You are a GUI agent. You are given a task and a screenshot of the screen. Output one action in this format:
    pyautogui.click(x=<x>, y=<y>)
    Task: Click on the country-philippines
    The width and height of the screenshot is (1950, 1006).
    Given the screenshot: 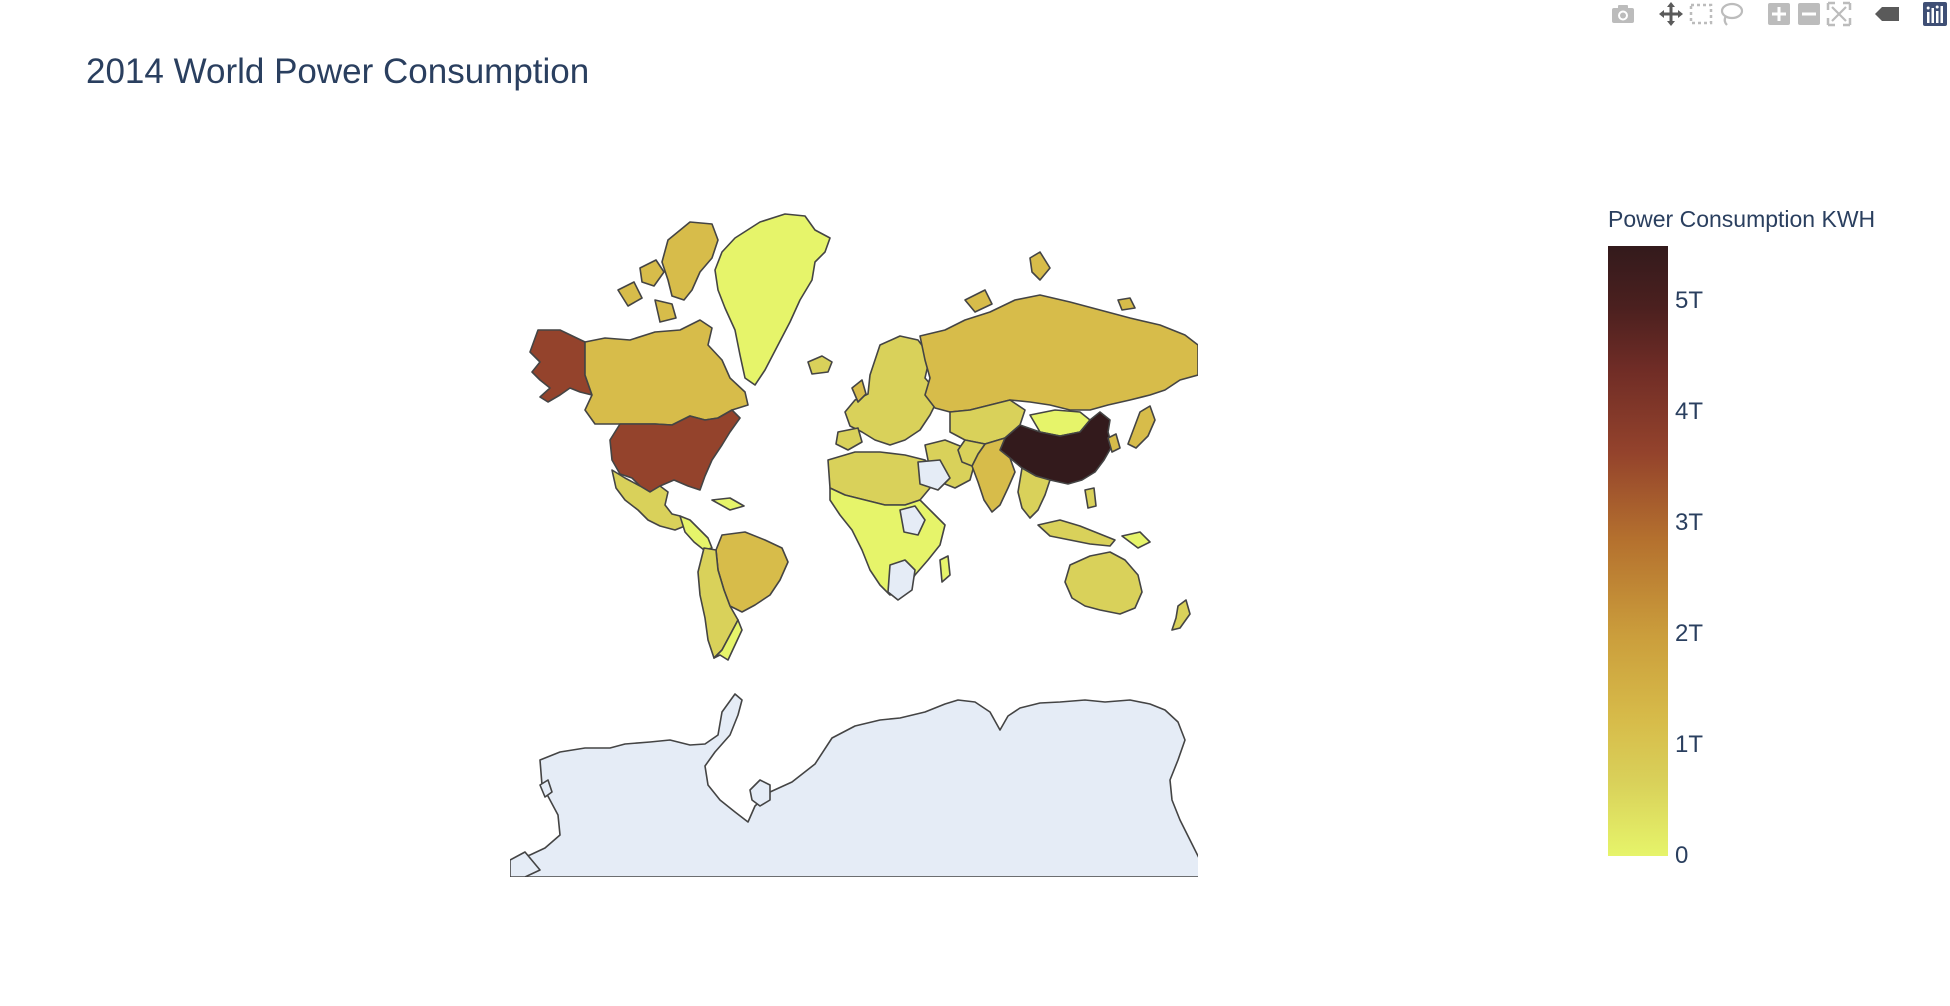 What is the action you would take?
    pyautogui.click(x=1090, y=498)
    